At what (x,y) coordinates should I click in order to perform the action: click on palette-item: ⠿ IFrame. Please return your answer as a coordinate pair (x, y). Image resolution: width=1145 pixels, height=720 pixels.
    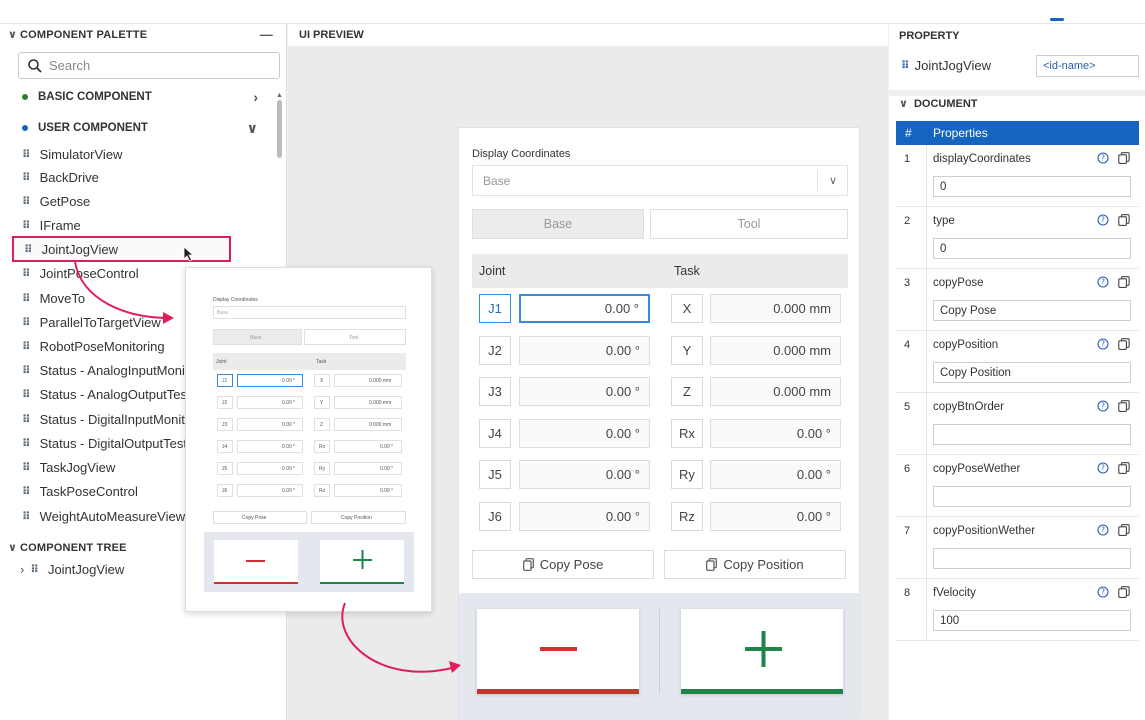
    Looking at the image, I should click on (143, 225).